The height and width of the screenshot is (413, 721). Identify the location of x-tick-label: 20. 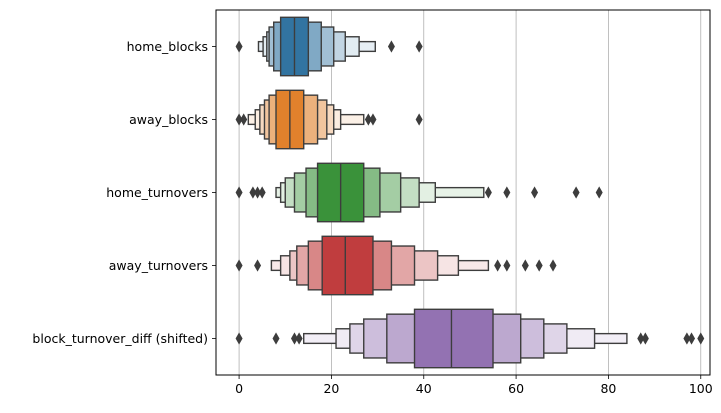
(331, 388).